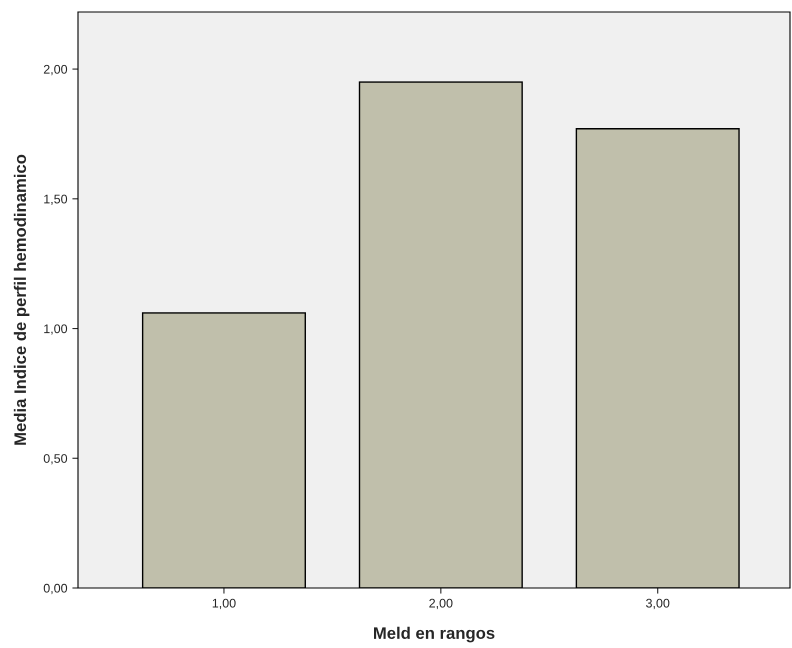  Describe the element at coordinates (56, 589) in the screenshot. I see `y-tick-label: 0,00` at that location.